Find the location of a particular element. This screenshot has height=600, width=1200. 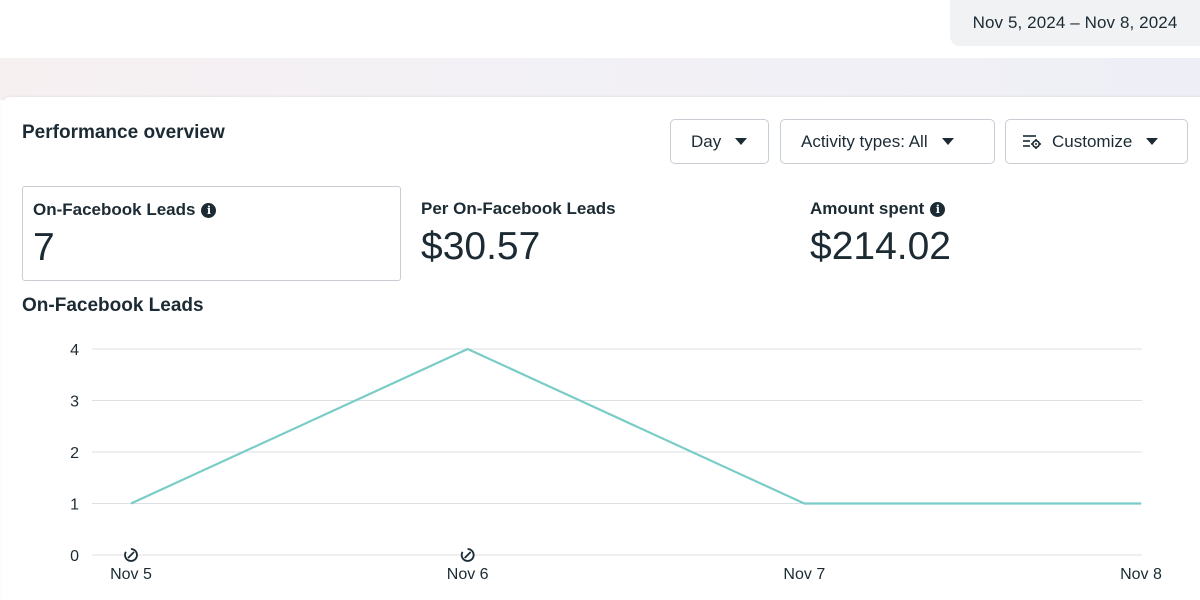

day-dropdown: Day is located at coordinates (719, 141).